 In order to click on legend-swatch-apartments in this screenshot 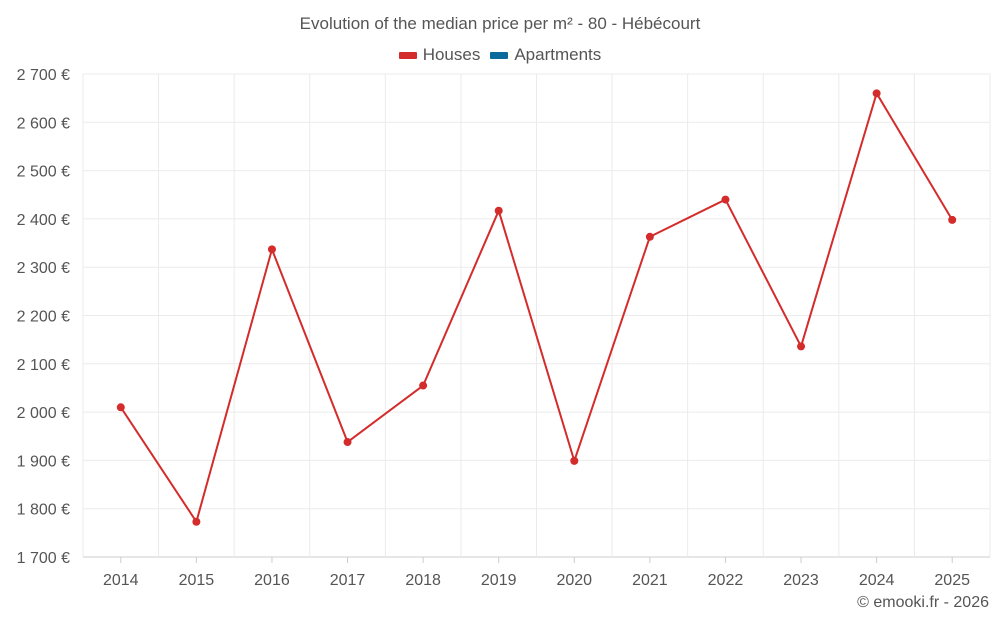, I will do `click(499, 55)`.